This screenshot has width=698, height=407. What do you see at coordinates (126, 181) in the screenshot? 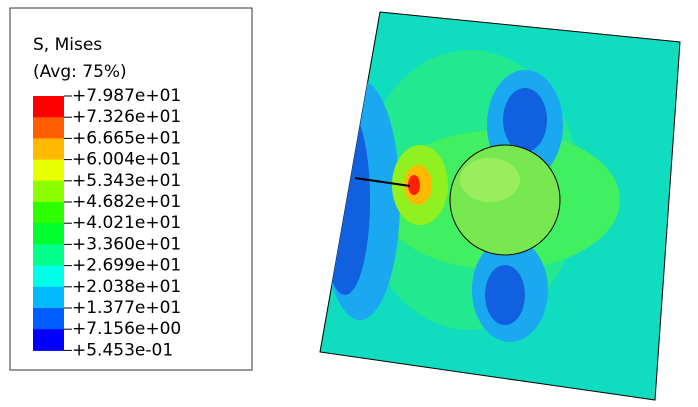
I see `legend-label: +5.343e+01` at bounding box center [126, 181].